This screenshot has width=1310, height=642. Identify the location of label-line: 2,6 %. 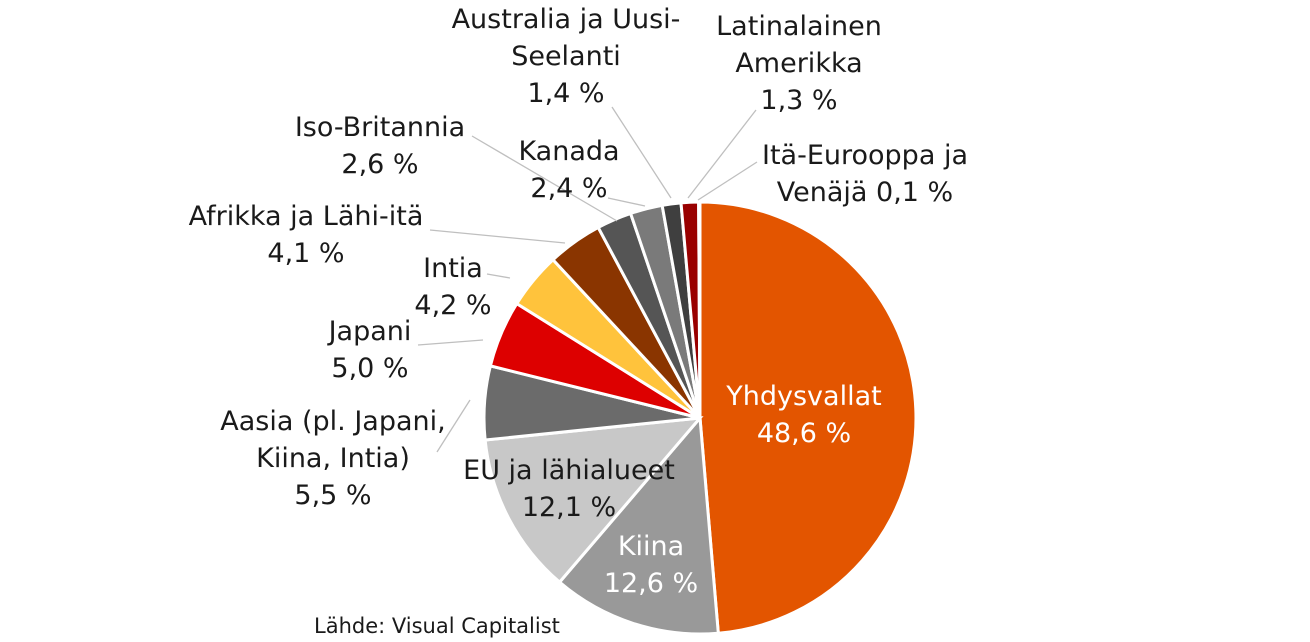
(379, 164).